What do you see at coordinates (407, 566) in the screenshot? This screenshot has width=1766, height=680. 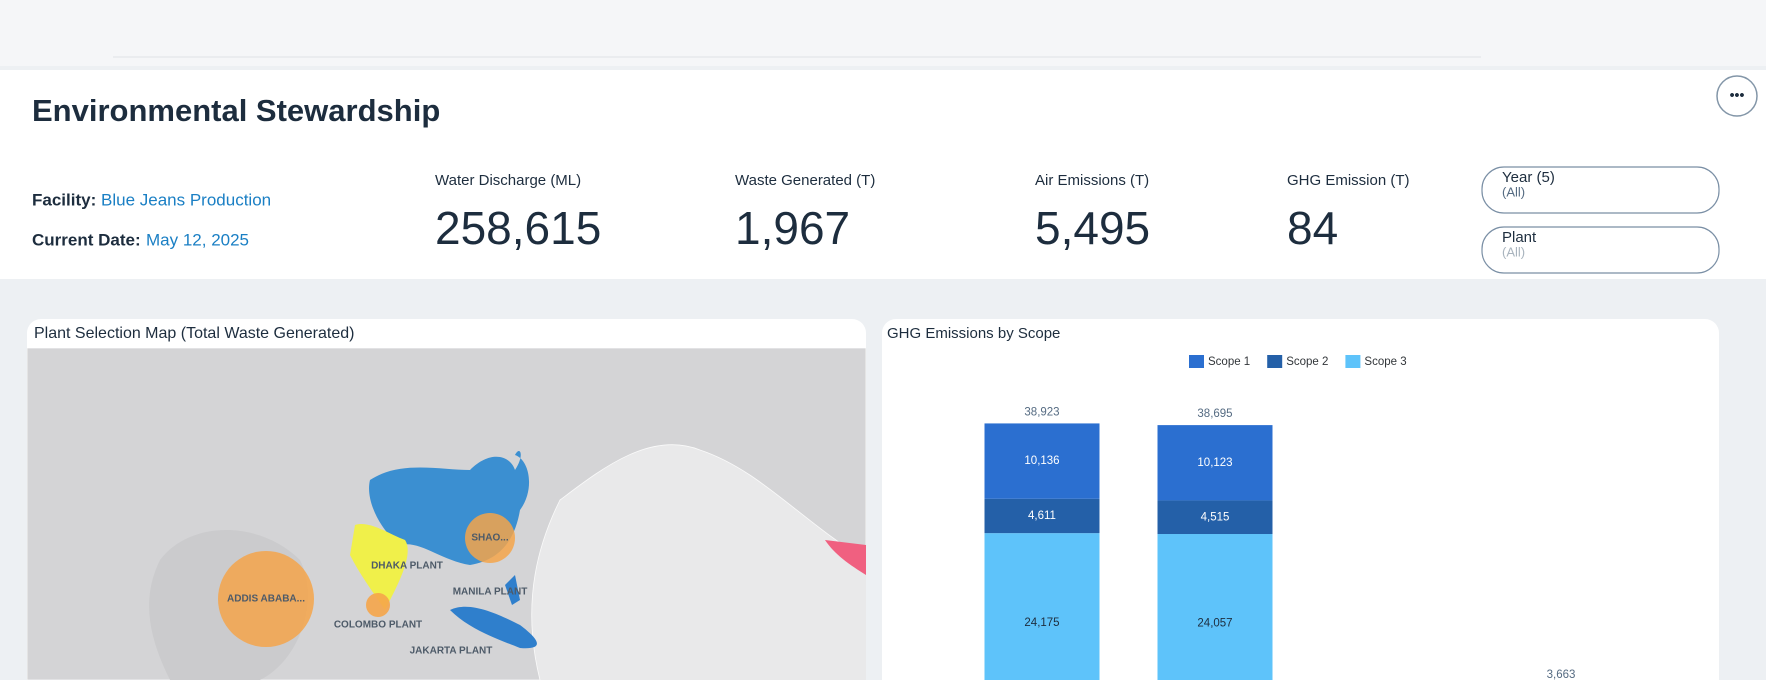 I see `plant-label: DHAKA PLANT` at bounding box center [407, 566].